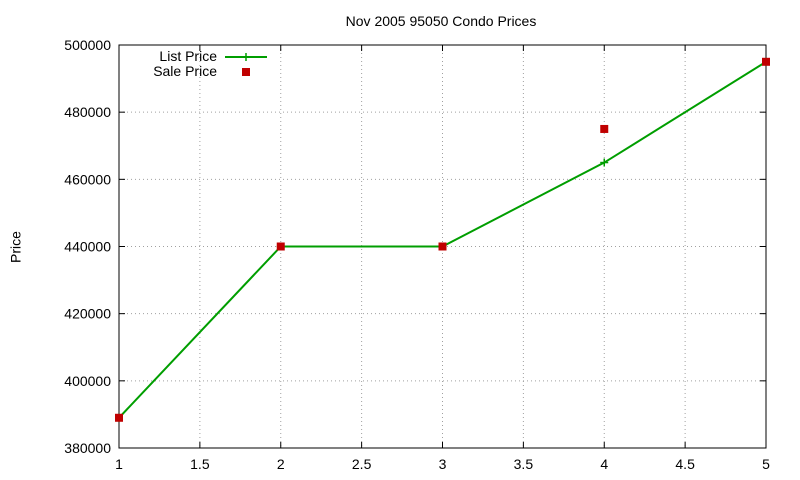  I want to click on legend-label-sale-price: Sale Price, so click(185, 71).